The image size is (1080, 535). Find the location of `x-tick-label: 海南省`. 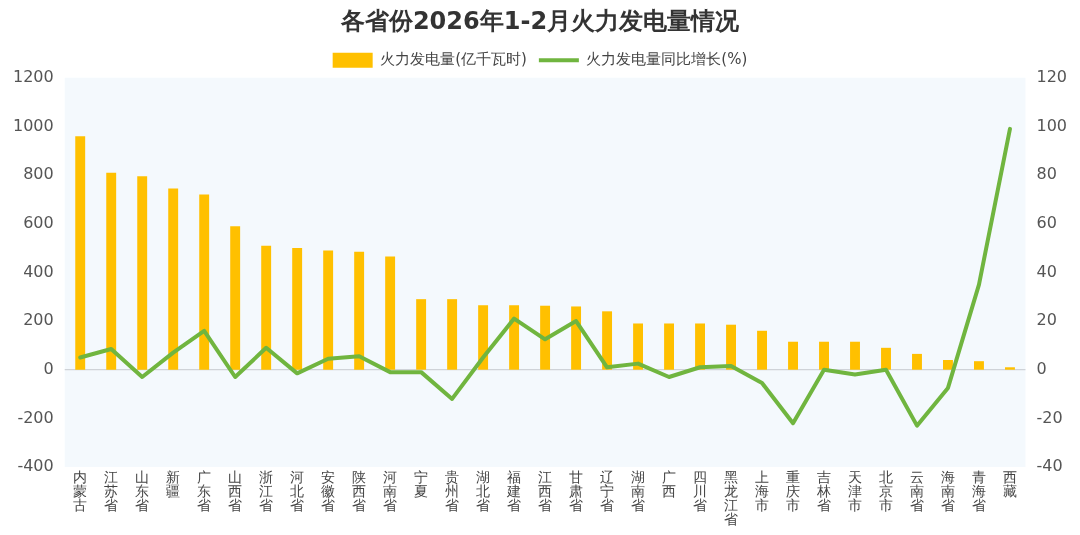

x-tick-label: 海南省 is located at coordinates (947, 490).